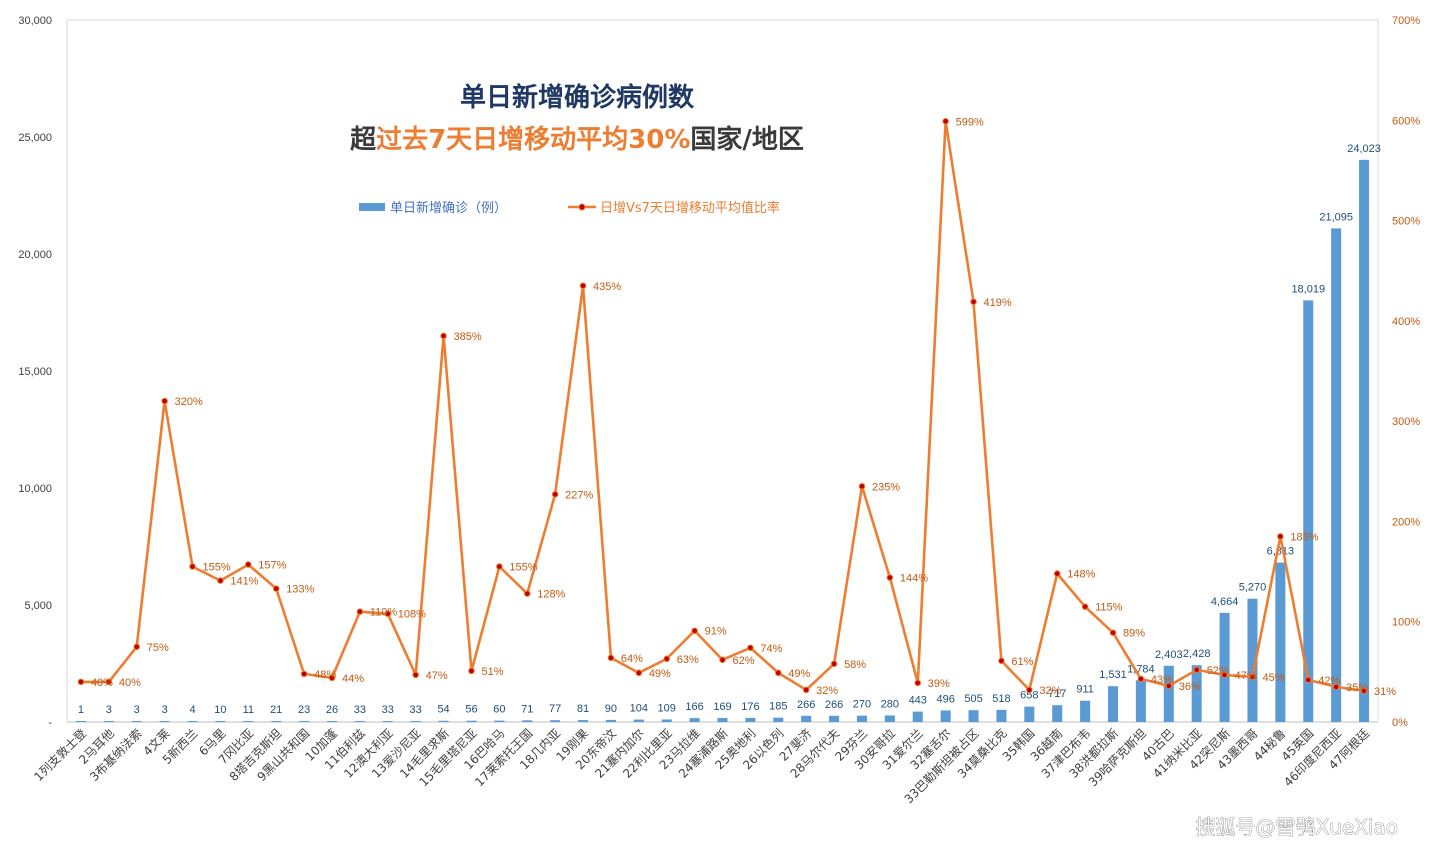 The height and width of the screenshot is (856, 1431). I want to click on y-right-tick-label: 700%, so click(1406, 21).